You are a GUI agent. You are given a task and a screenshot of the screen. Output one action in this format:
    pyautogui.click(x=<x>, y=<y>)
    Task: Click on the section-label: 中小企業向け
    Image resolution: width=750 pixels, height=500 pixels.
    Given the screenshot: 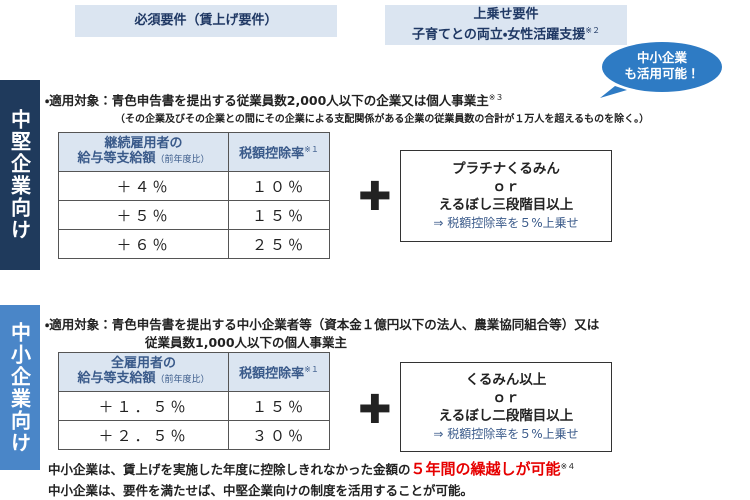 What is the action you would take?
    pyautogui.click(x=20, y=387)
    